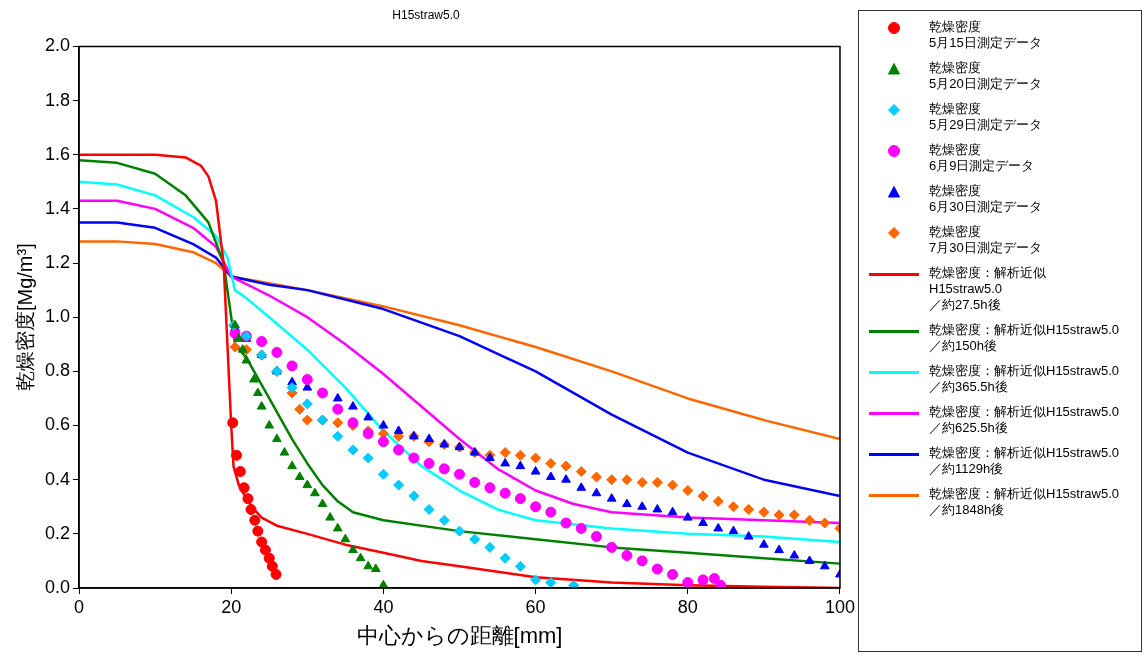  What do you see at coordinates (687, 606) in the screenshot?
I see `x-tick-label: 80` at bounding box center [687, 606].